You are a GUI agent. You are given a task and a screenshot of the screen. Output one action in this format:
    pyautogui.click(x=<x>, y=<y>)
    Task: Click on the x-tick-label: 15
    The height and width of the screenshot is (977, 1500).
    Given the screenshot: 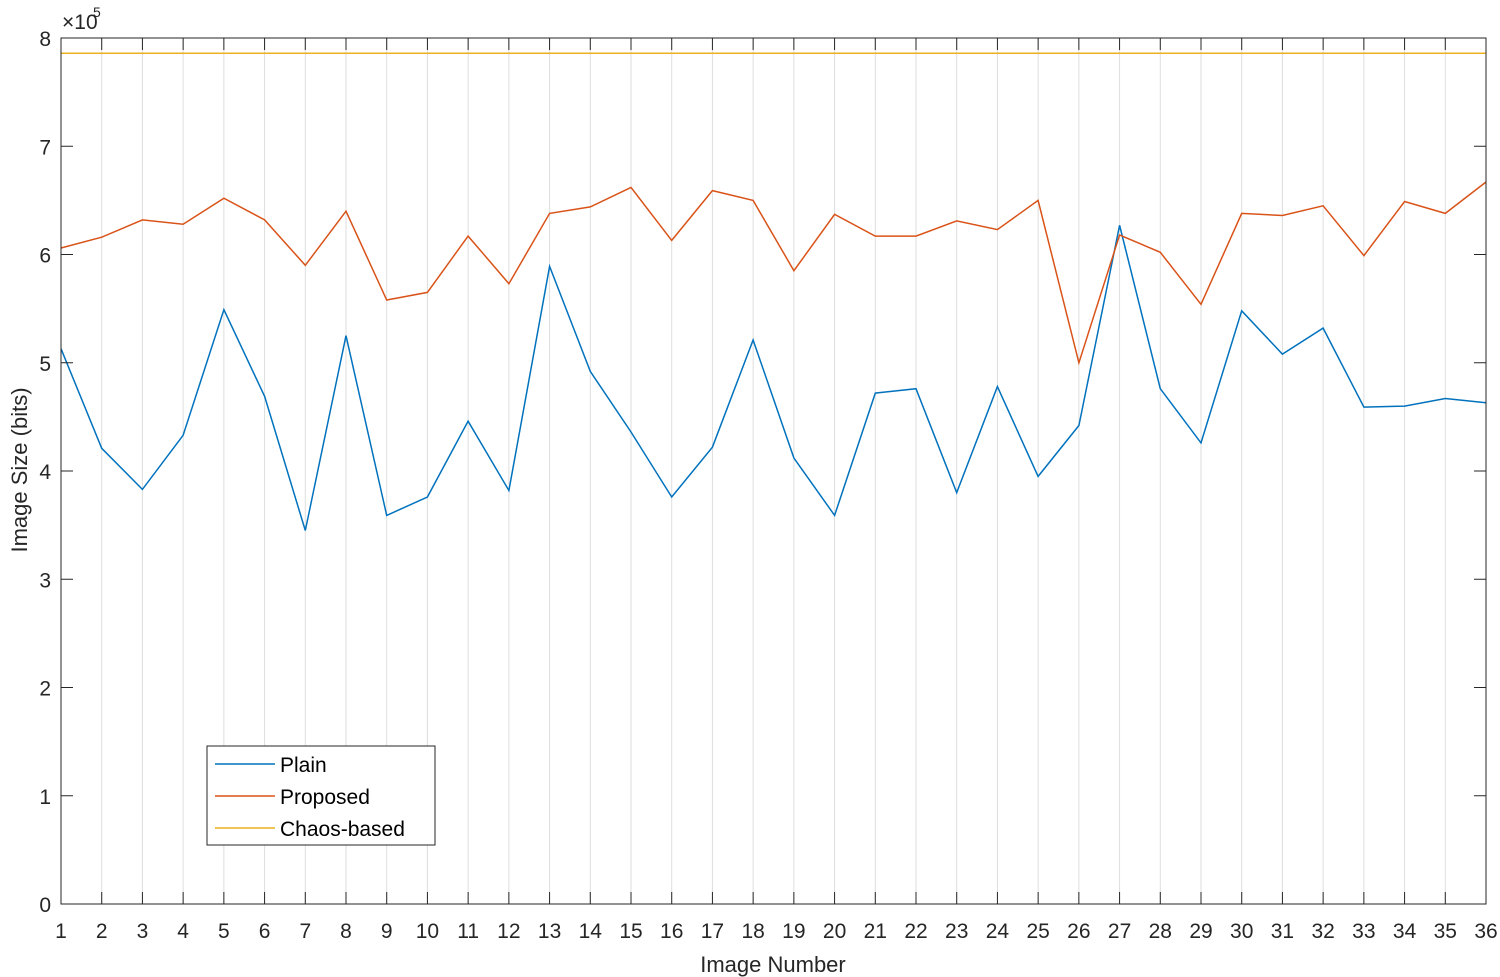 What is the action you would take?
    pyautogui.click(x=630, y=931)
    